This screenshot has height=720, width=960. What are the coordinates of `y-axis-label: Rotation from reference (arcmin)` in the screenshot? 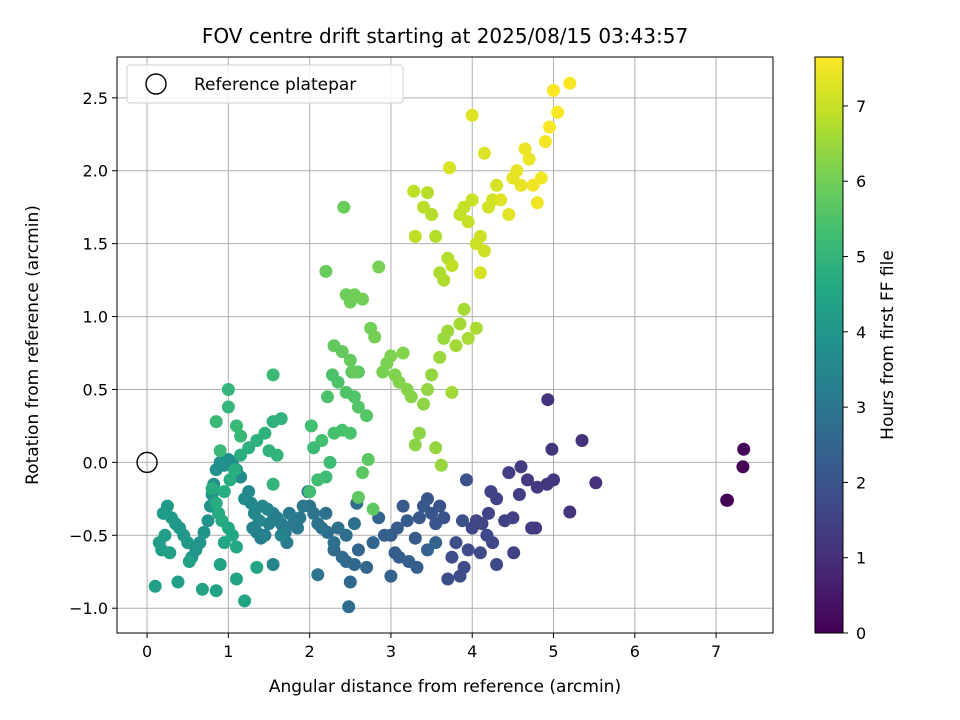 It's located at (33, 345).